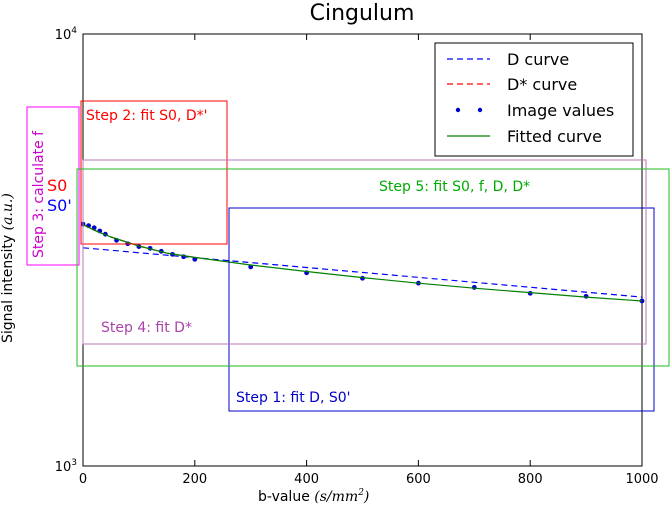 The image size is (670, 509). Describe the element at coordinates (154, 172) in the screenshot. I see `step2-box` at that location.